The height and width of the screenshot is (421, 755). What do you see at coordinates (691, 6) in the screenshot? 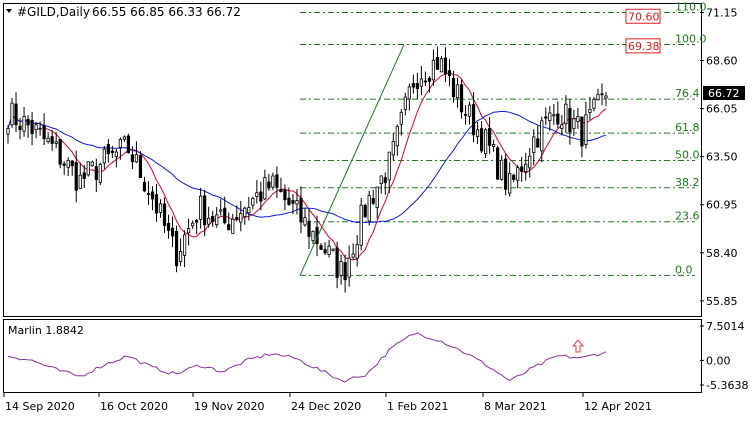
I see `fib-level-label: 110.0` at bounding box center [691, 6].